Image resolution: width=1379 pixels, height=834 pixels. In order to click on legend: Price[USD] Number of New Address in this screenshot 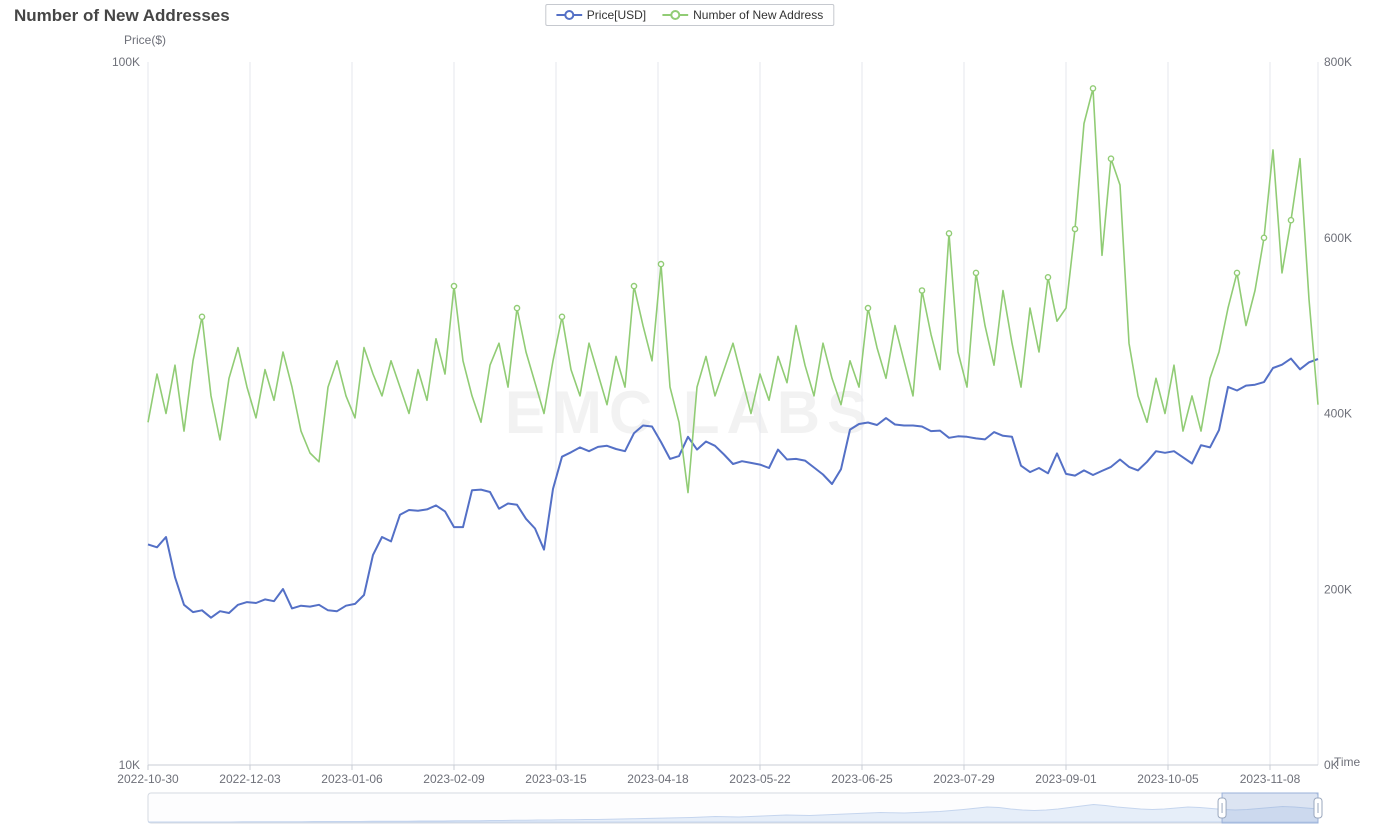, I will do `click(689, 15)`.